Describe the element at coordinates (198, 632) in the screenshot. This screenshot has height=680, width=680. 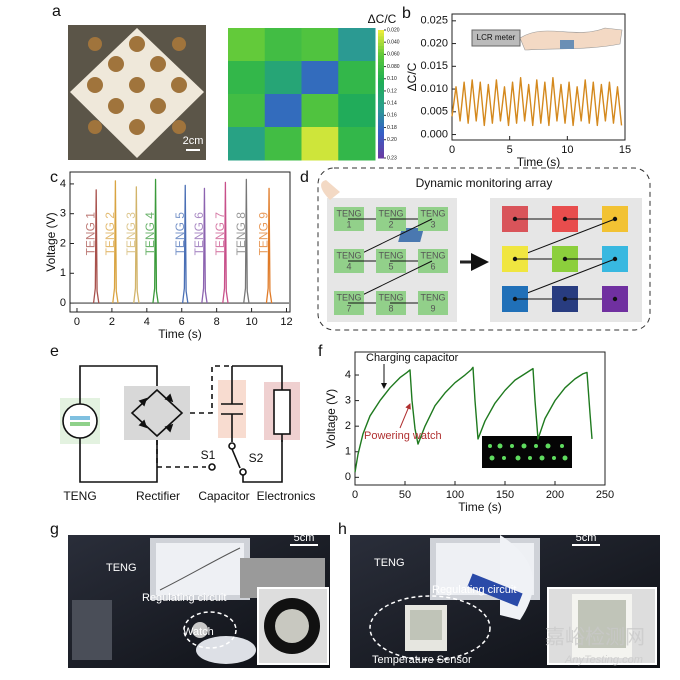
I see `photo-label: Watch` at that location.